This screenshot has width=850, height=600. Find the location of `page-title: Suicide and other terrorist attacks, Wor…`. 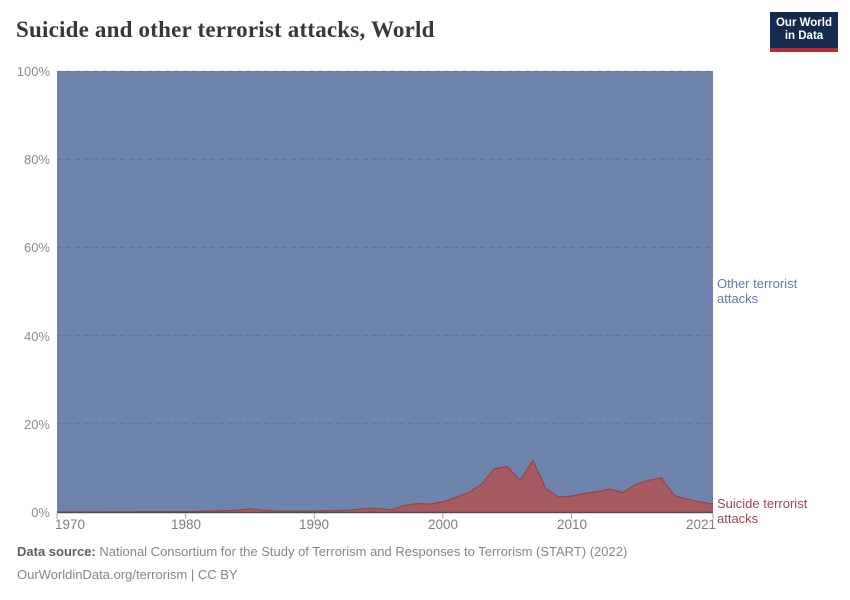

page-title: Suicide and other terrorist attacks, Wor… is located at coordinates (225, 29).